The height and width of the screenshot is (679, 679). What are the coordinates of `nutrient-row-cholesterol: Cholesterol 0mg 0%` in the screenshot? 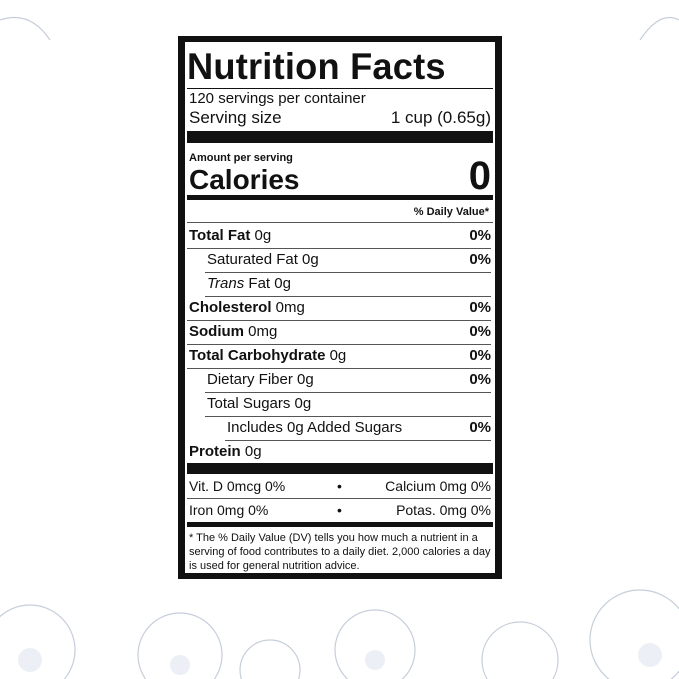 It's located at (339, 308).